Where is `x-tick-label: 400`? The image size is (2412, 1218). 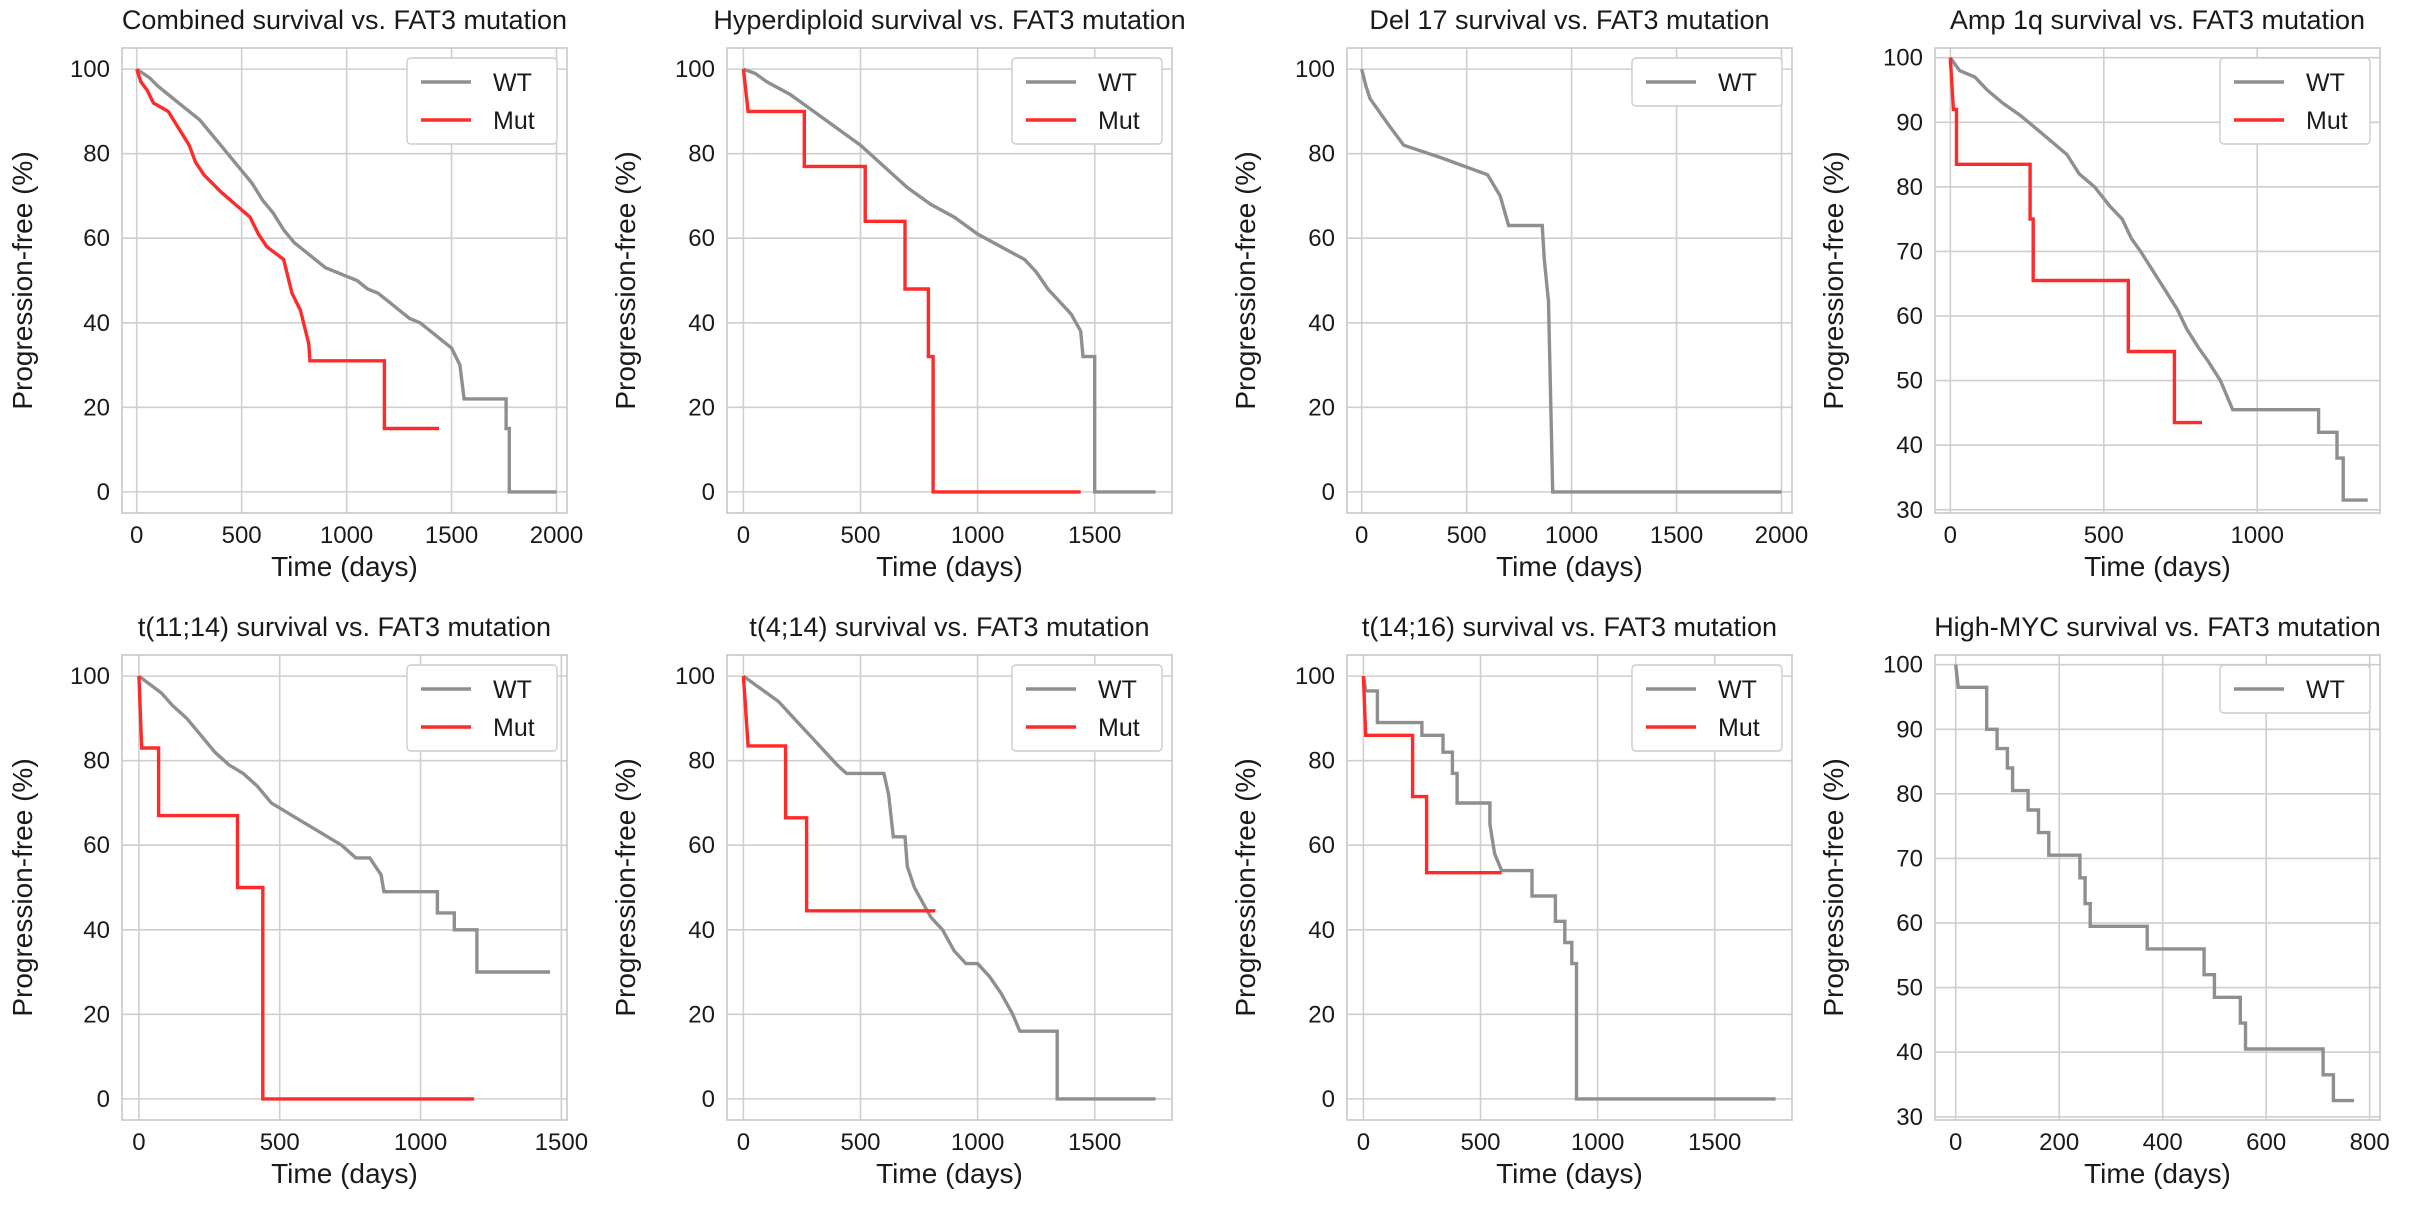
x-tick-label: 400 is located at coordinates (2163, 1142).